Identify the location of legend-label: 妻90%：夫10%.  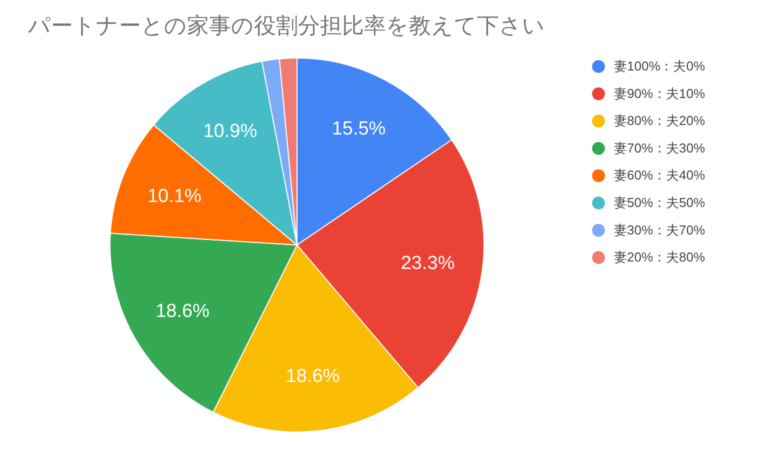
(660, 93).